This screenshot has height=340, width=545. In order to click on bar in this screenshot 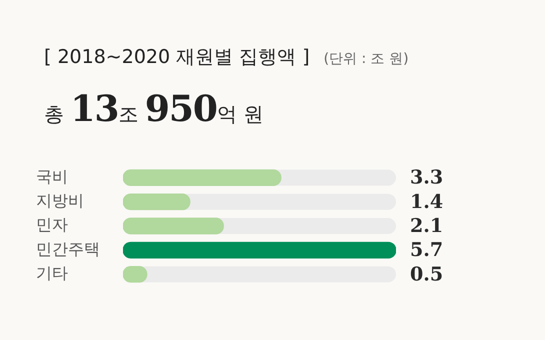, I will do `click(156, 202)`.